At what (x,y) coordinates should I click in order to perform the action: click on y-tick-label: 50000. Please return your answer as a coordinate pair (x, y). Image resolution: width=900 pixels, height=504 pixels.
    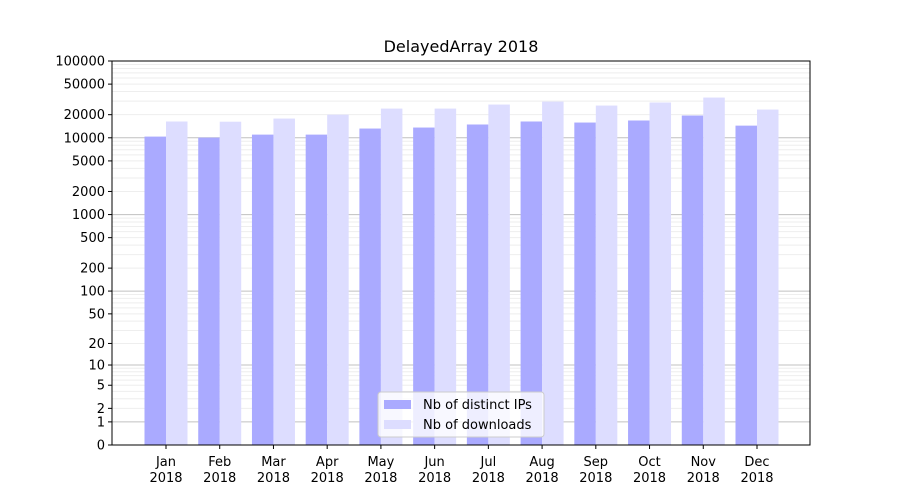
    Looking at the image, I should click on (84, 85).